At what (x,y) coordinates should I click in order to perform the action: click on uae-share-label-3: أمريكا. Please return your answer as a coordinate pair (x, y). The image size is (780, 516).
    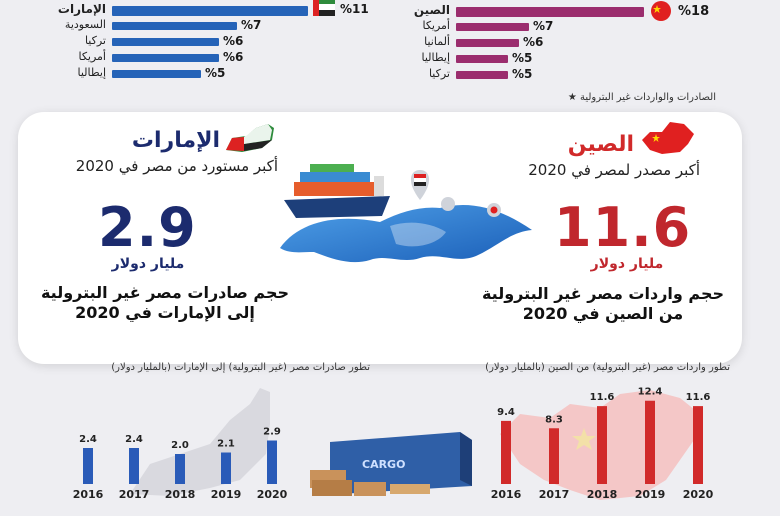
    Looking at the image, I should click on (92, 56).